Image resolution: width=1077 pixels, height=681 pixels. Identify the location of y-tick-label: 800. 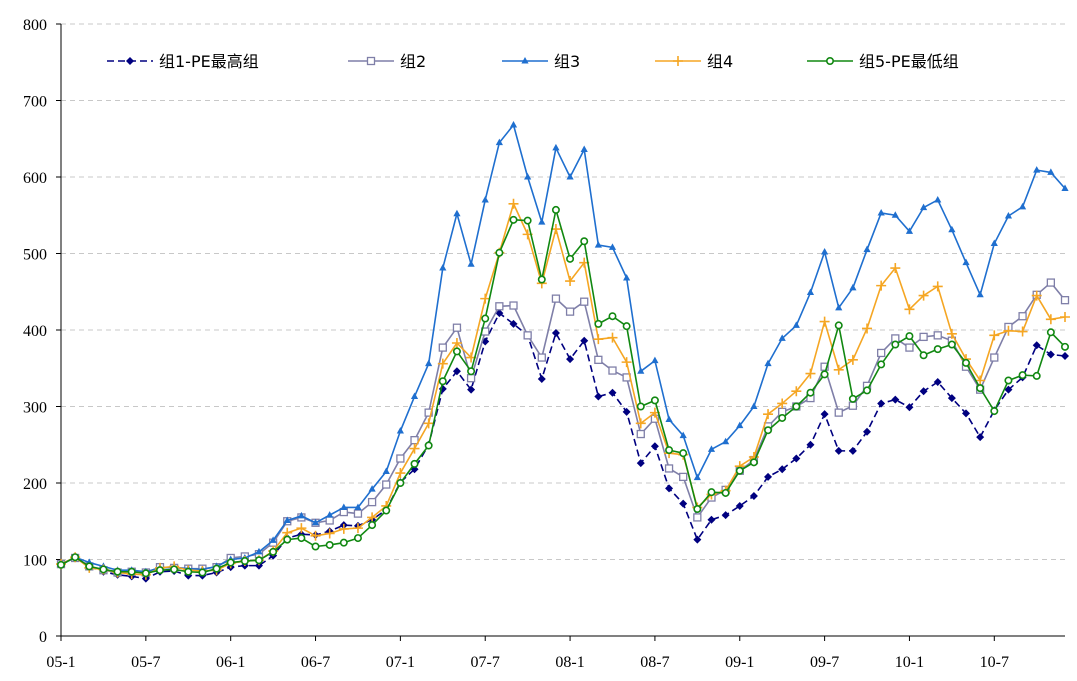
(35, 25).